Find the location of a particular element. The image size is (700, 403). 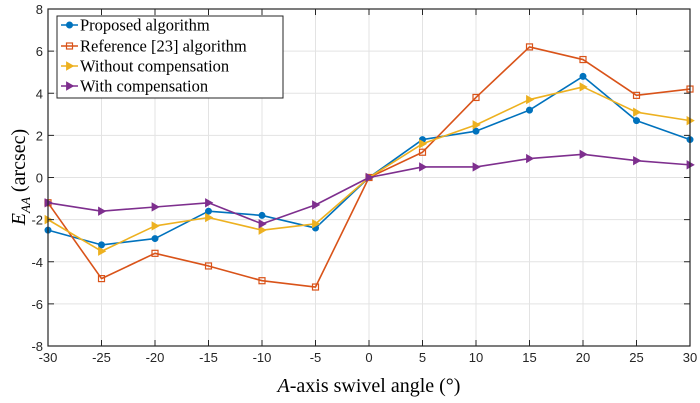

x-tick-label: -10 is located at coordinates (262, 357).